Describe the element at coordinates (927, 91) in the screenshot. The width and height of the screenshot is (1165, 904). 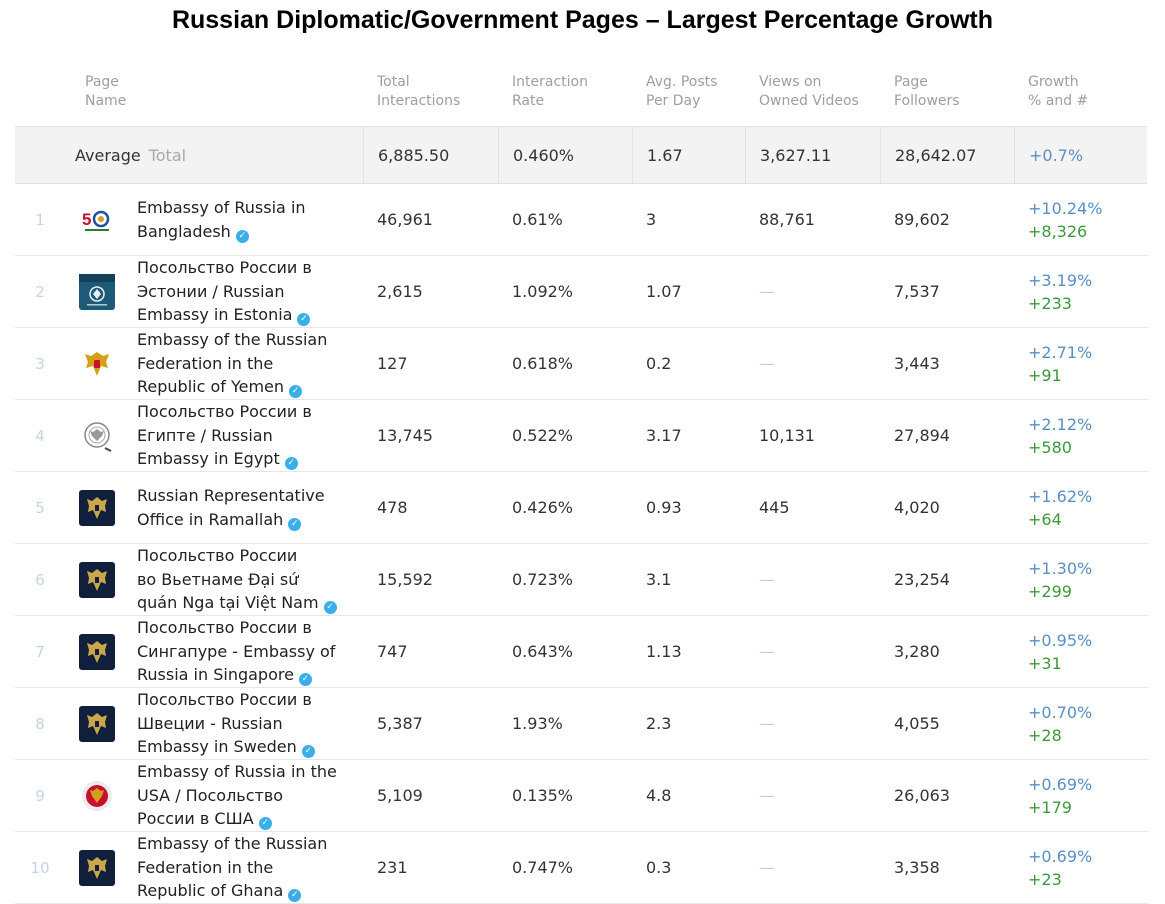
I see `header-page-followers: Page Followers` at that location.